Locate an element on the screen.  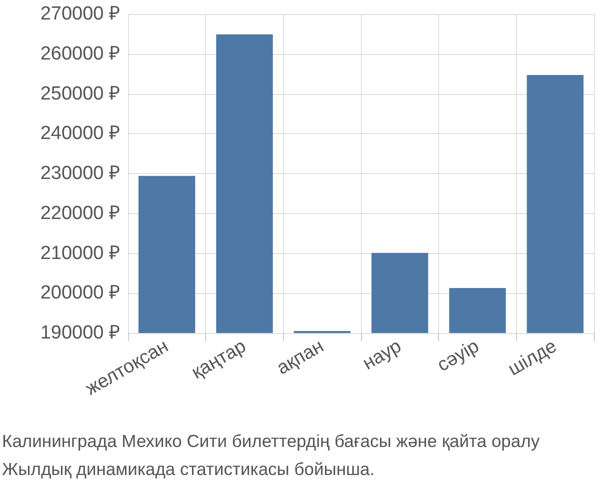
y-tick-label: 210000 ₽ is located at coordinates (80, 253).